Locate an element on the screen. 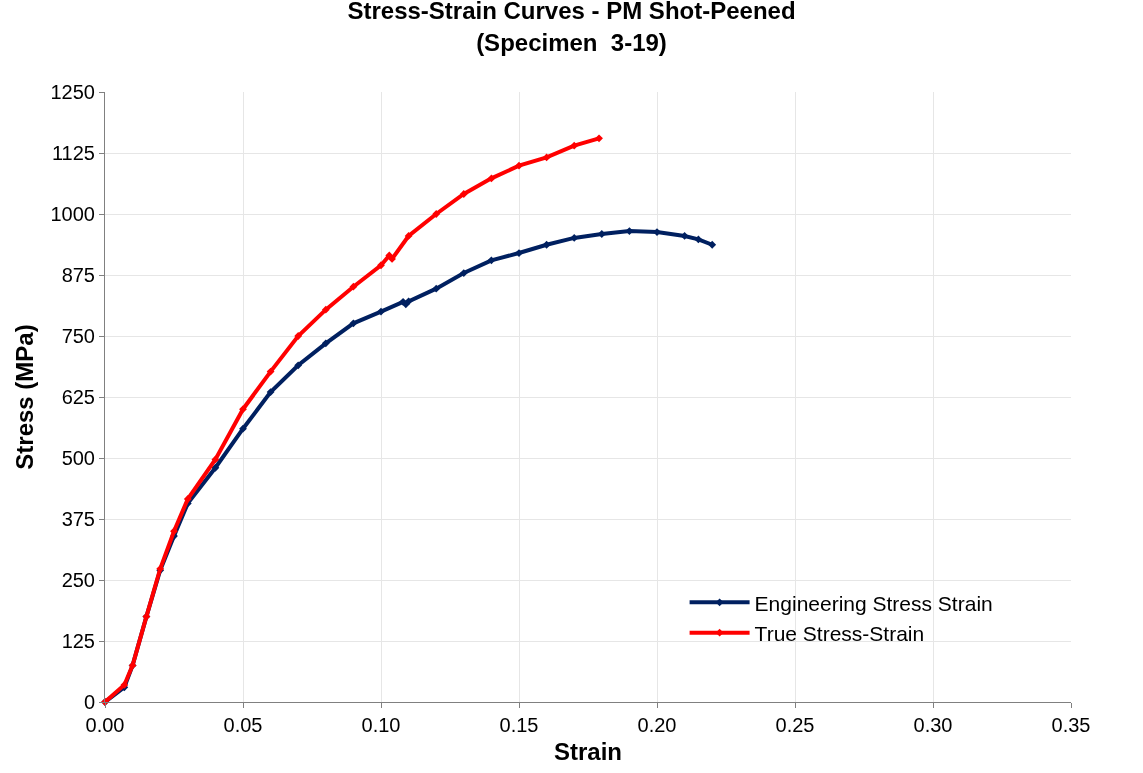 Image resolution: width=1143 pixels, height=773 pixels. y-tick-label: 1000 is located at coordinates (72, 214).